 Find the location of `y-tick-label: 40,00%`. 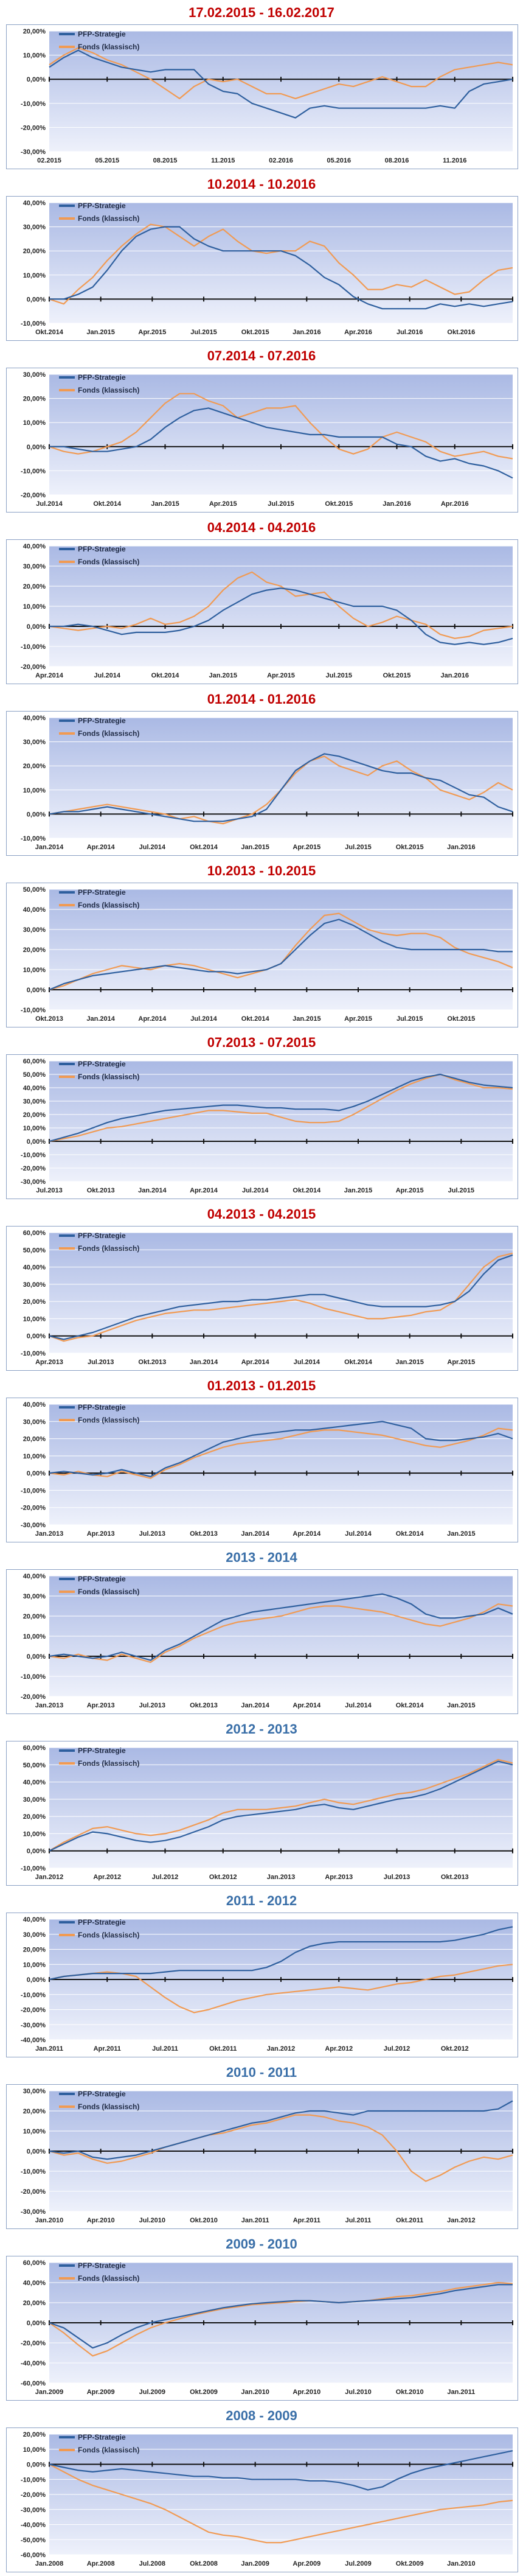

y-tick-label: 40,00% is located at coordinates (35, 546).